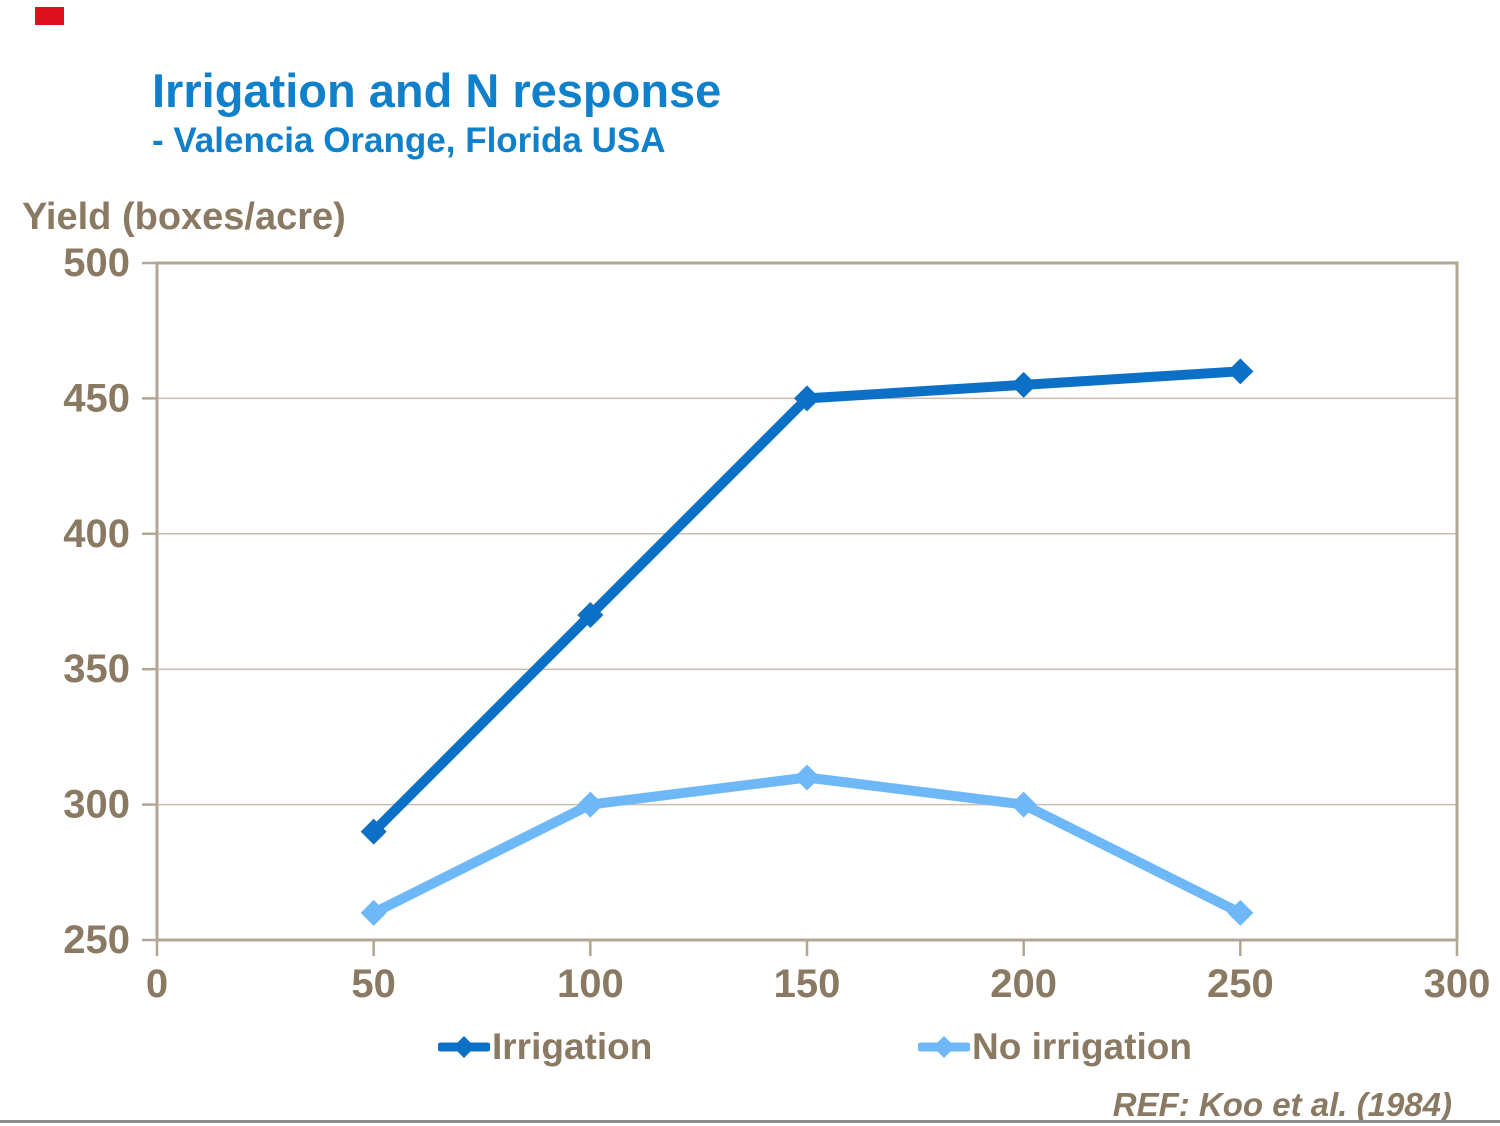  I want to click on chart-subtitle: - Valencia Orange, Florida USA, so click(409, 141).